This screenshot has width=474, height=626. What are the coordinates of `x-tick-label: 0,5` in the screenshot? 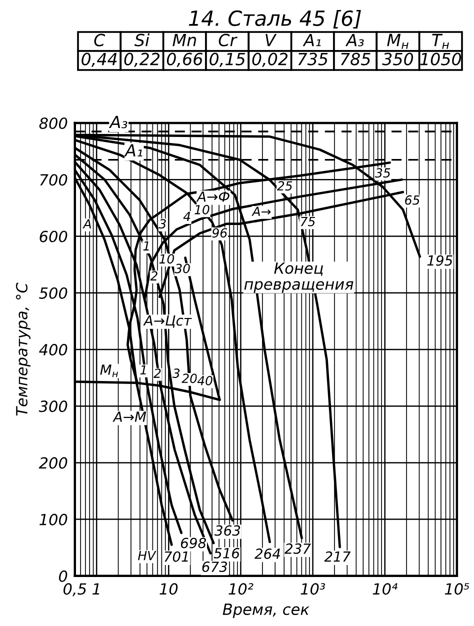 It's located at (75, 589).